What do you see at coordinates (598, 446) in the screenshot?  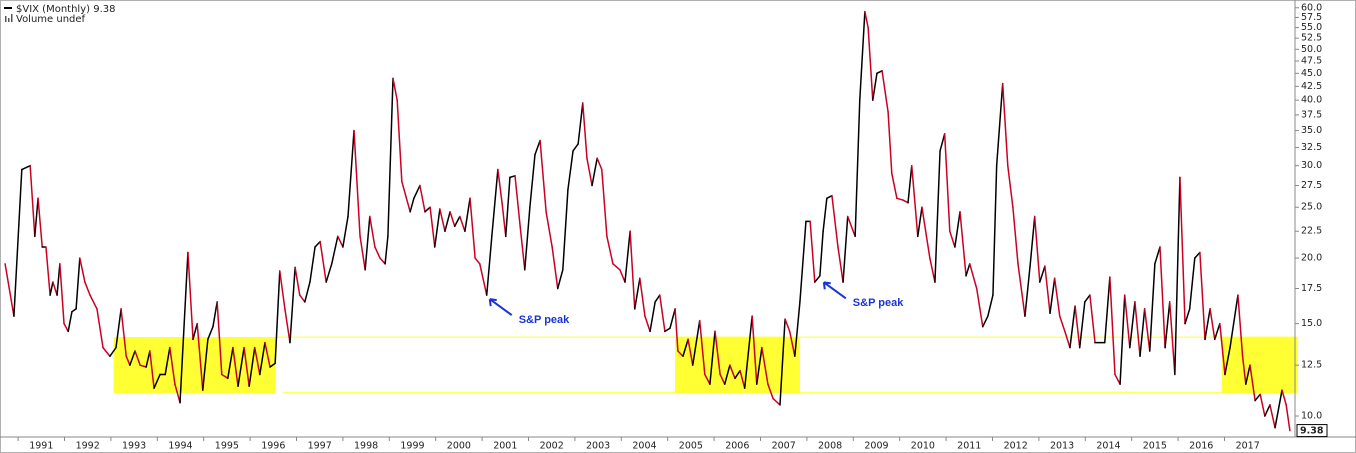 I see `x-tick-label: 2003` at bounding box center [598, 446].